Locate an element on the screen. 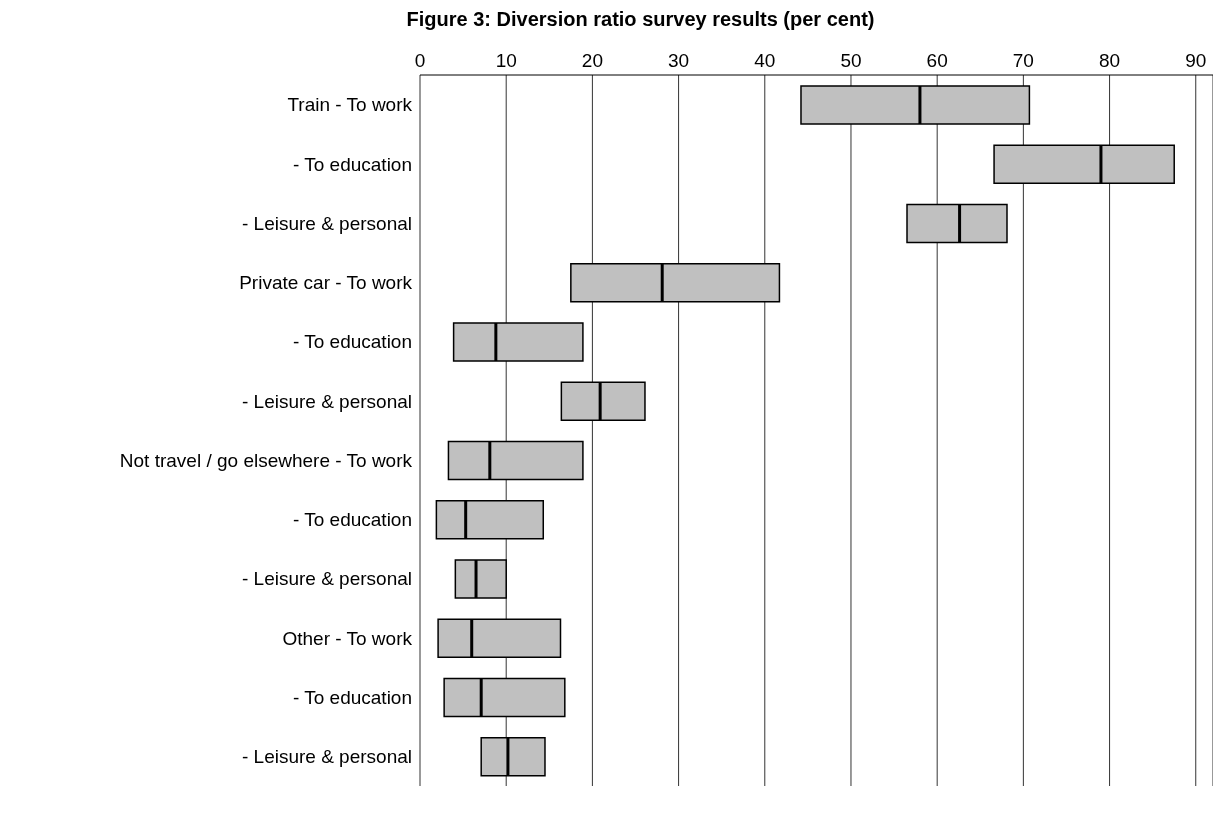 Image resolution: width=1221 pixels, height=814 pixels. x-tick-label: 70 is located at coordinates (1023, 60).